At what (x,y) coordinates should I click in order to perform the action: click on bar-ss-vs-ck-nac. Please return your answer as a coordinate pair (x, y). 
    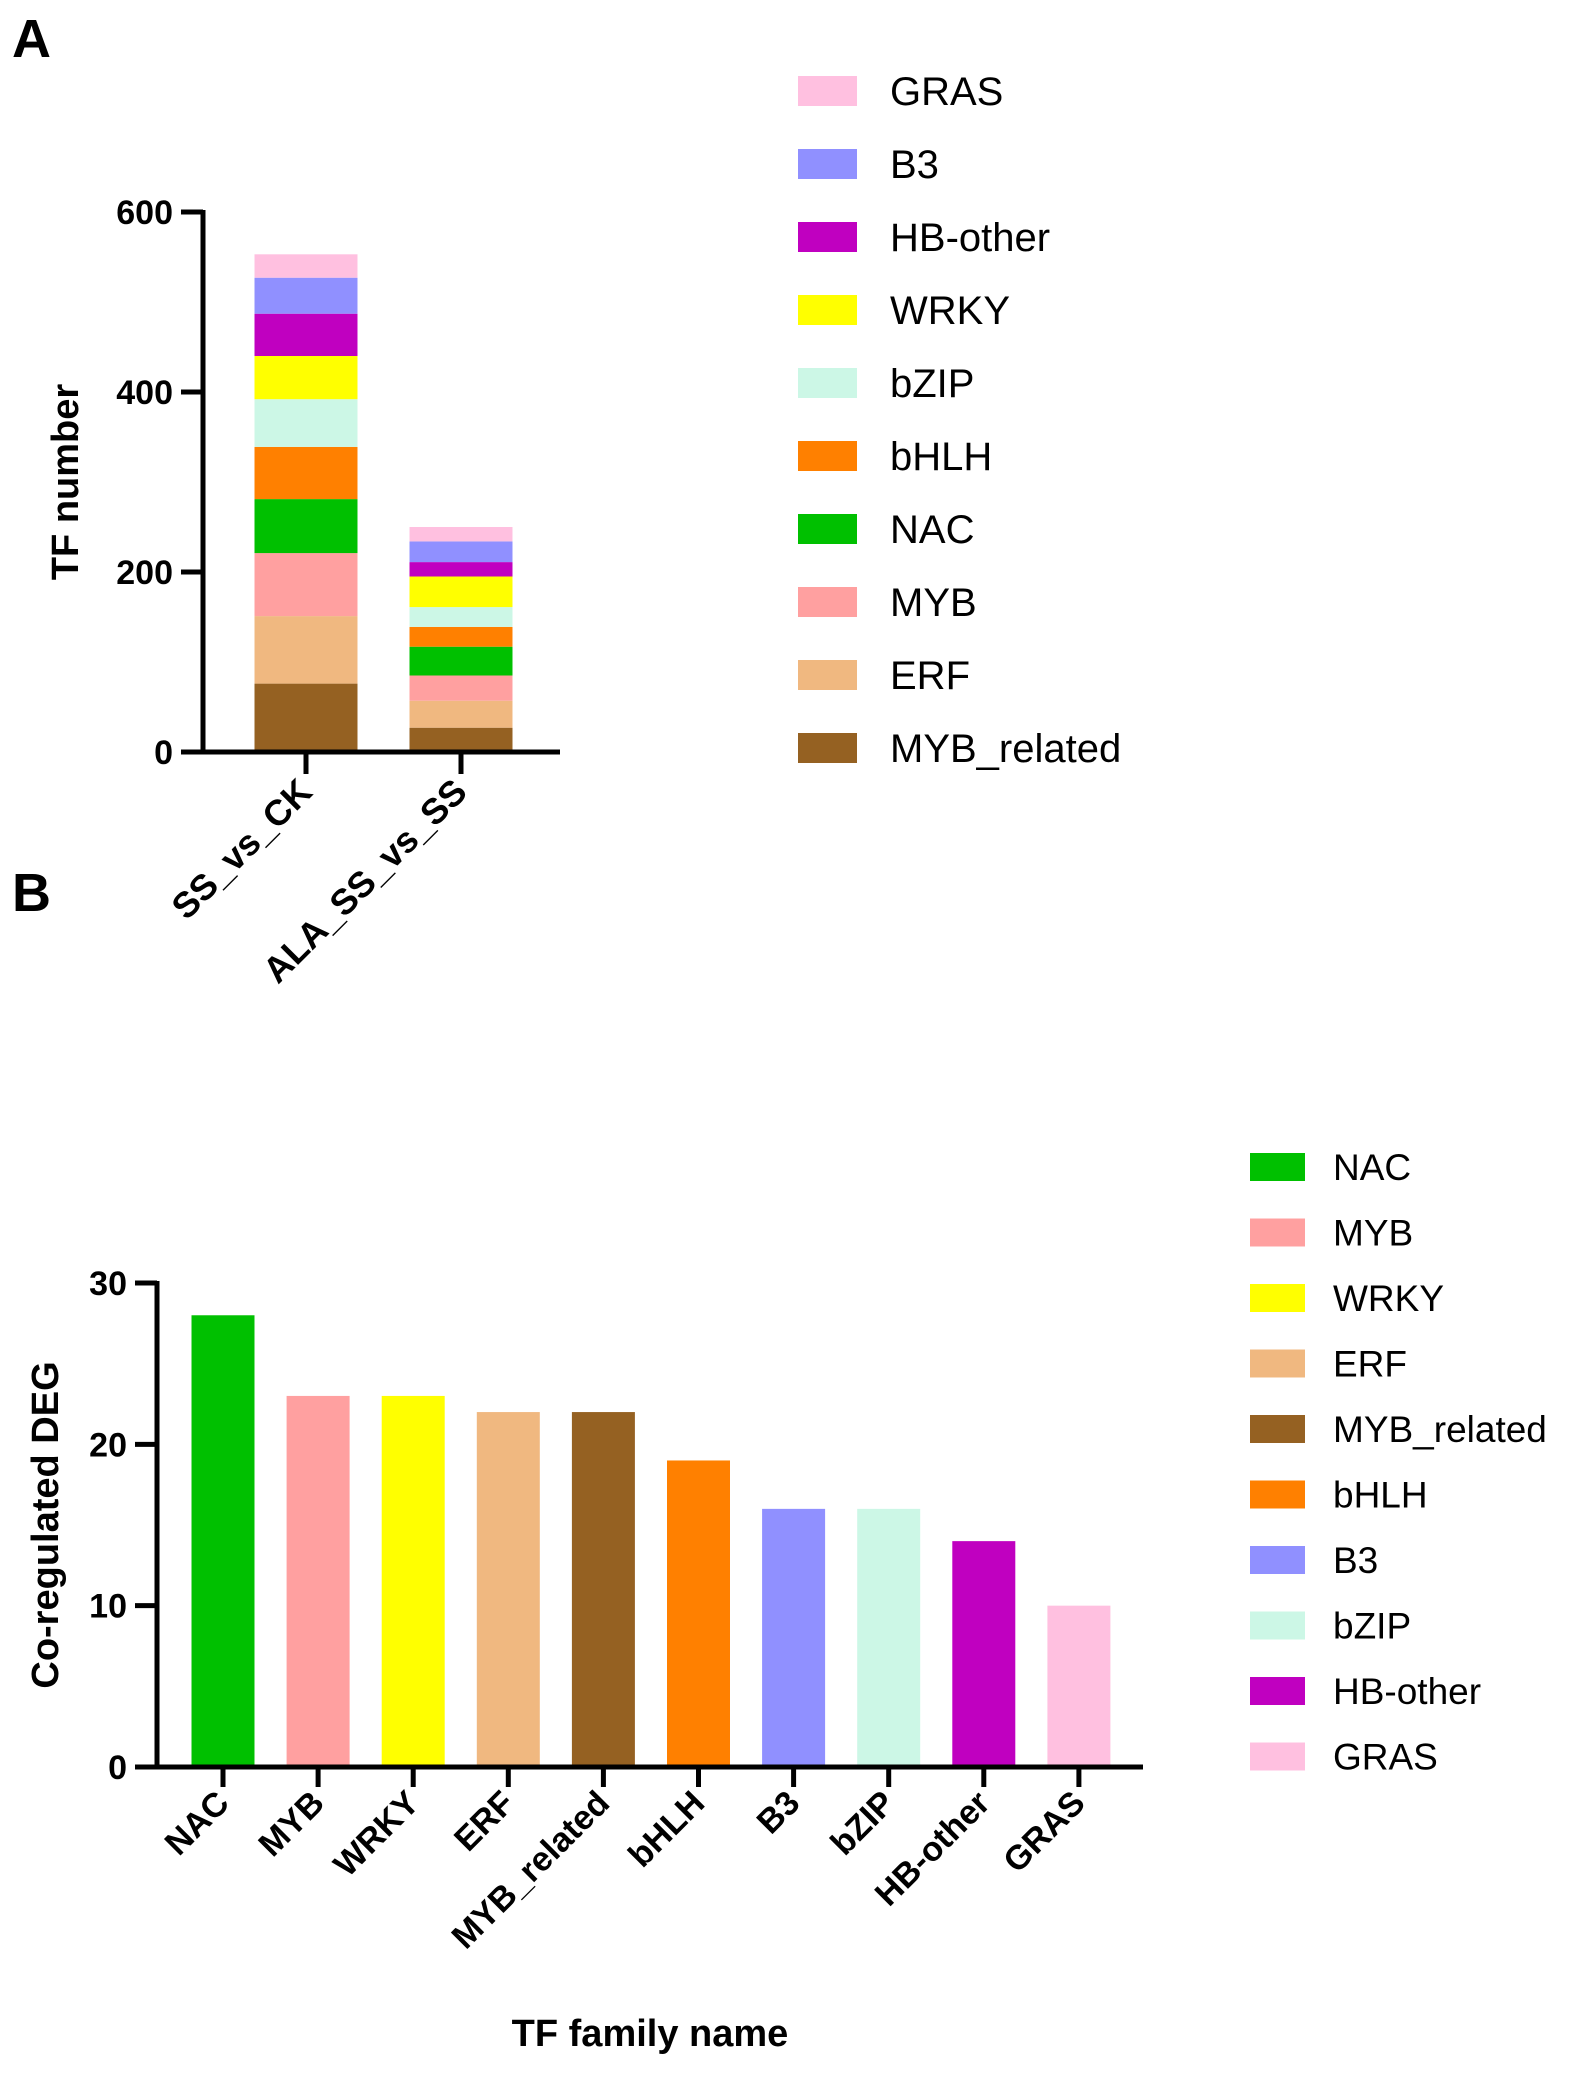
    Looking at the image, I should click on (306, 526).